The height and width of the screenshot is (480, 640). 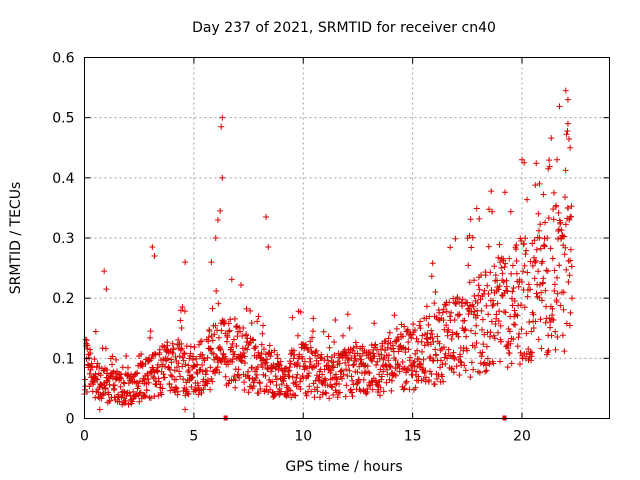 I want to click on y-tick-labels: 0 0.1 0.2 0.3 0.4 0.5 0.6, so click(x=63, y=239).